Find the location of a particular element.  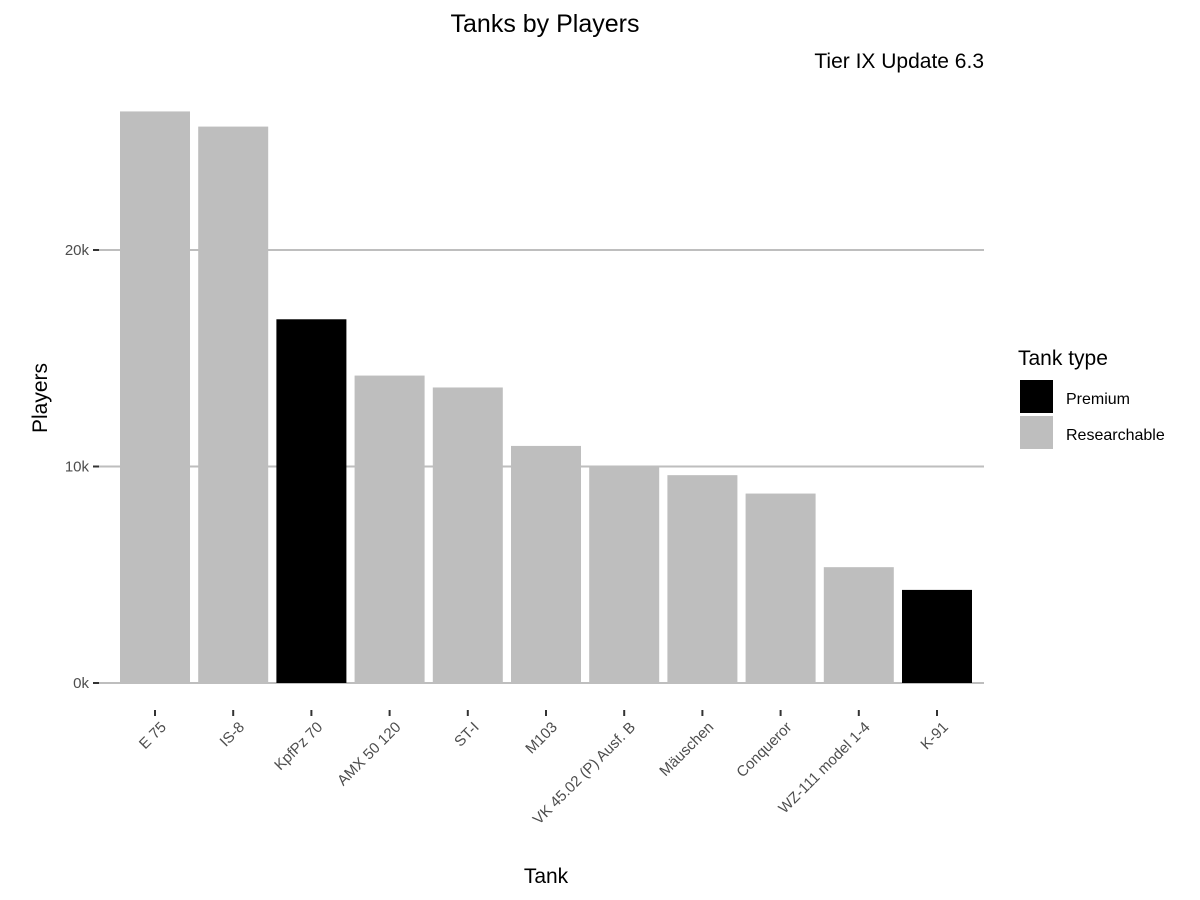

x-tick-label-5: M103 is located at coordinates (541, 738).